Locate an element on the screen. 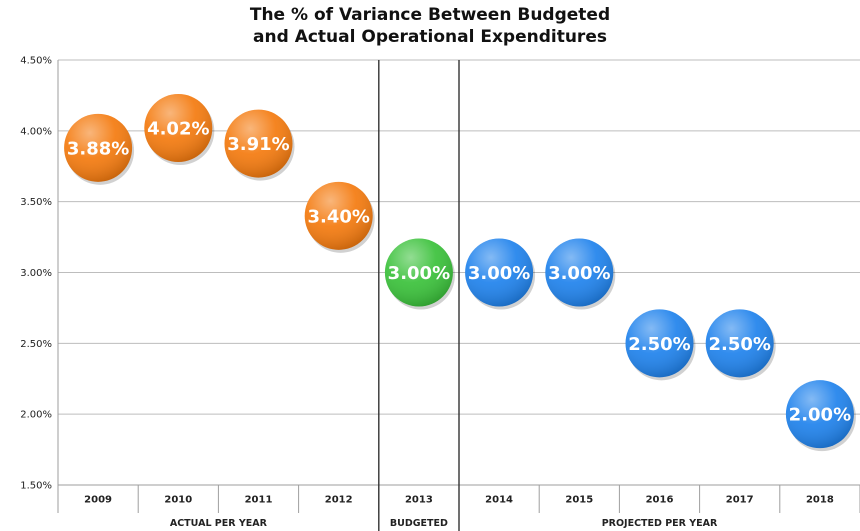  y-tick-label: 3.00% is located at coordinates (36, 273).